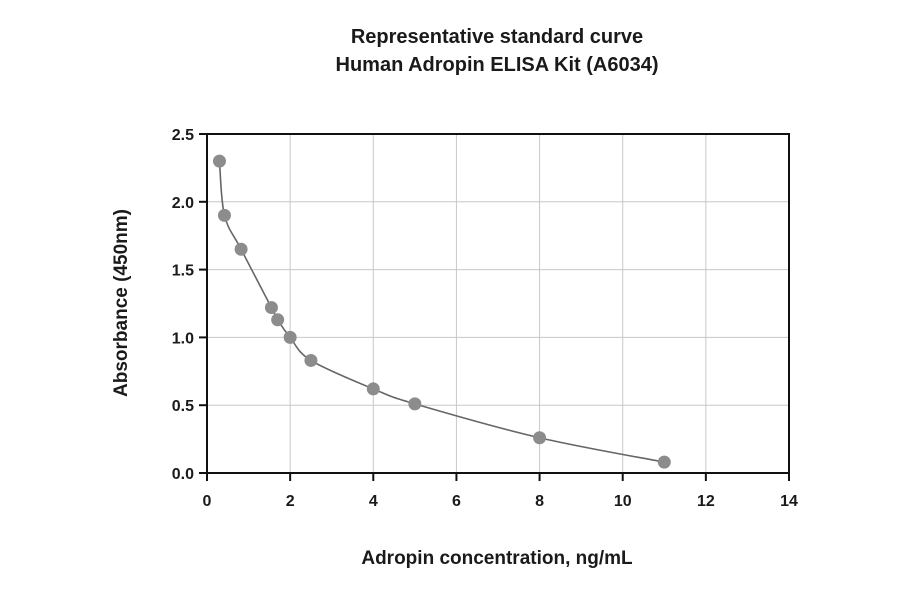  I want to click on y-tick-label: 2.5, so click(183, 135).